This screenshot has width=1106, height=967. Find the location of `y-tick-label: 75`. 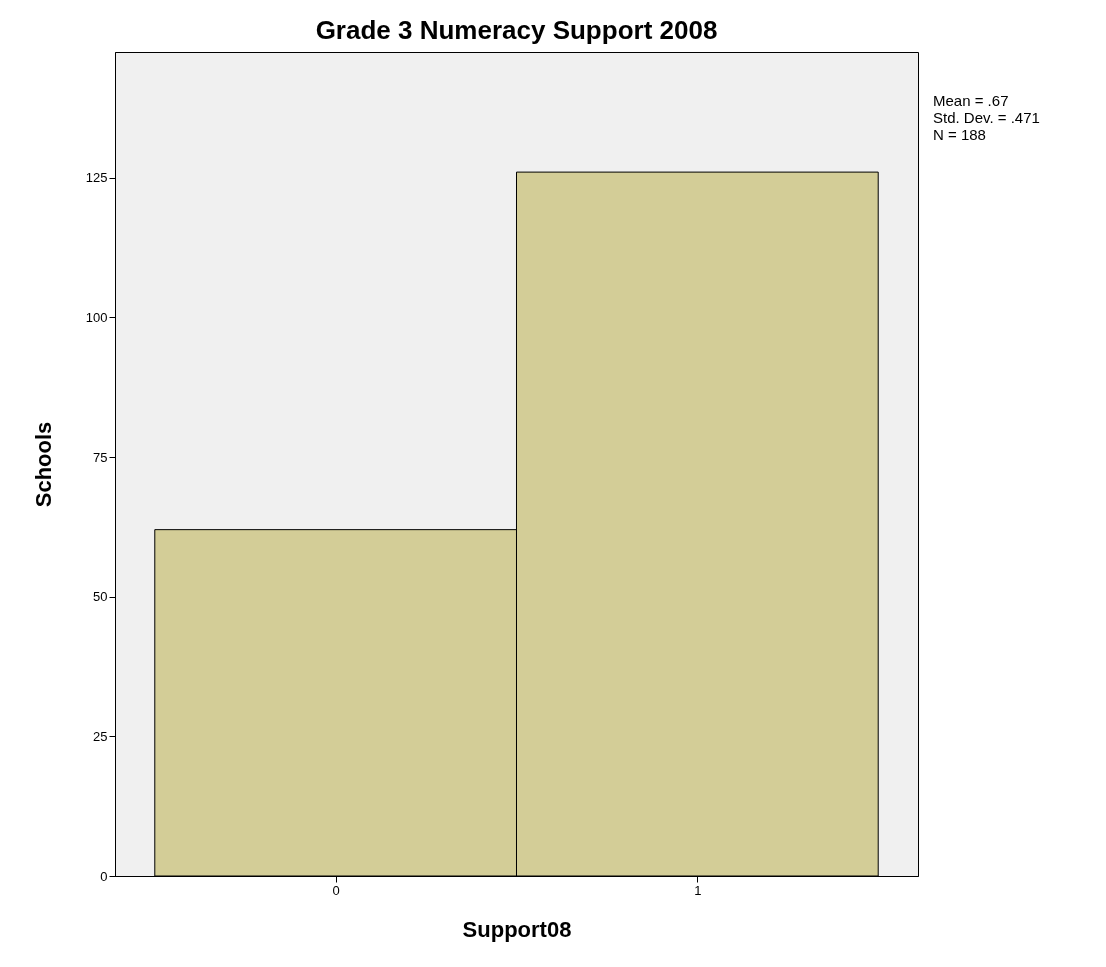

y-tick-label: 75 is located at coordinates (100, 457).